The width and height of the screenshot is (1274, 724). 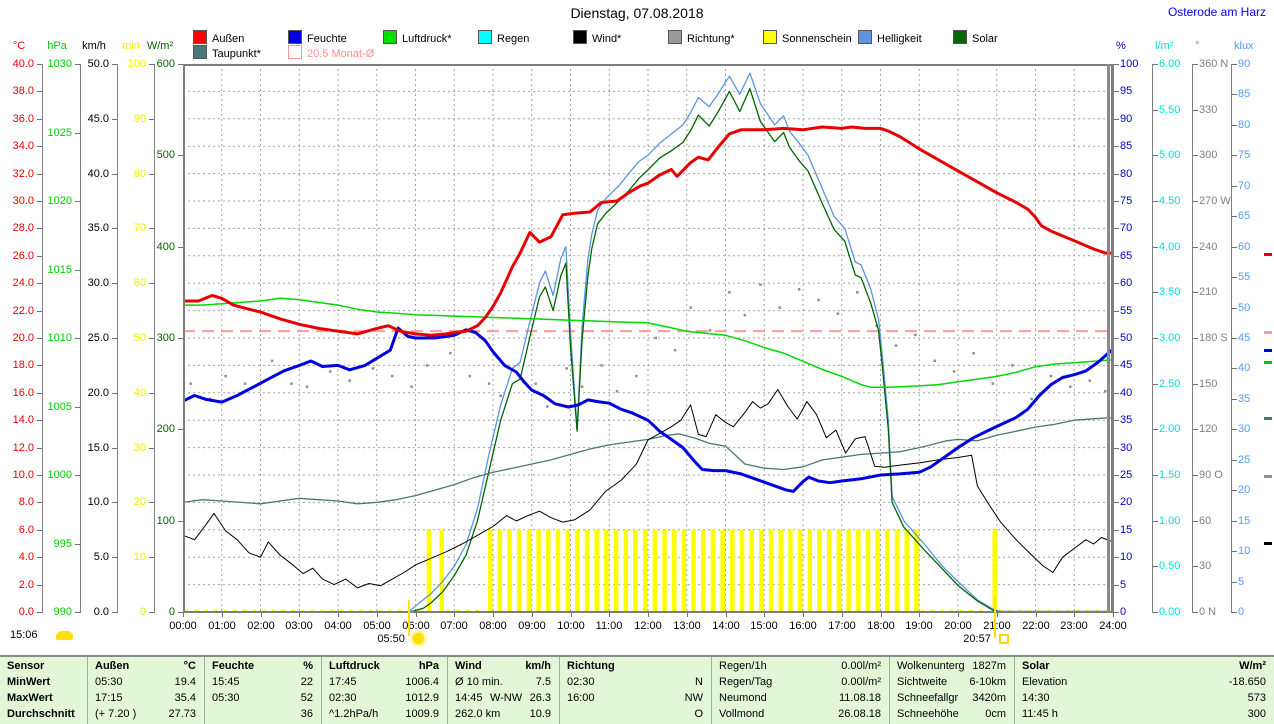 I want to click on hour-label: 07:00, so click(x=454, y=626).